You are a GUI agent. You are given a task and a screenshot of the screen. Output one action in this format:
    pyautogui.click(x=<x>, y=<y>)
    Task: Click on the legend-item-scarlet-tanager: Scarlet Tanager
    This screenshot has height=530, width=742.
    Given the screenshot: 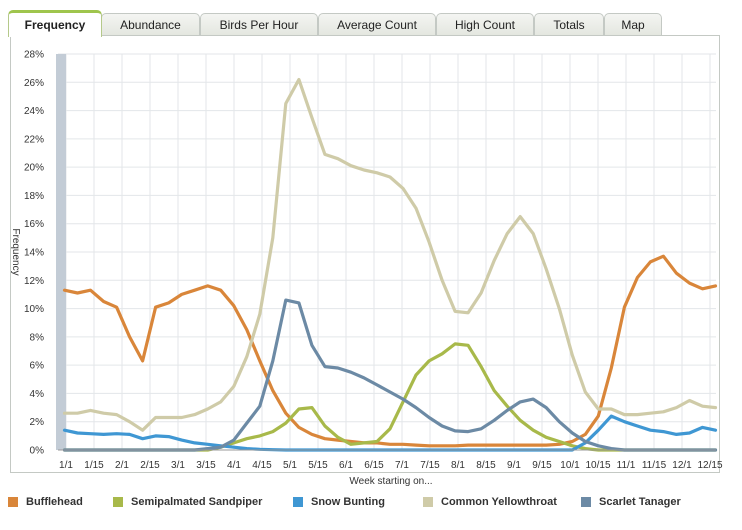 What is the action you would take?
    pyautogui.click(x=631, y=502)
    